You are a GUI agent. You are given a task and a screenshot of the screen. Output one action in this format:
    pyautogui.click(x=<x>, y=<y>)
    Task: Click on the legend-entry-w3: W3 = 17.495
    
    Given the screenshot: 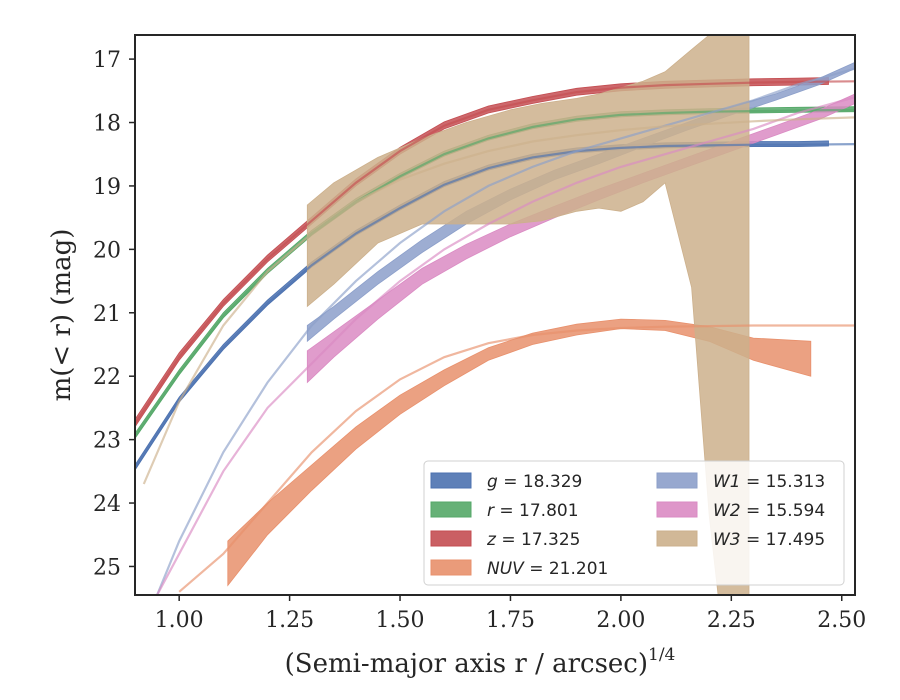 What is the action you would take?
    pyautogui.click(x=769, y=540)
    